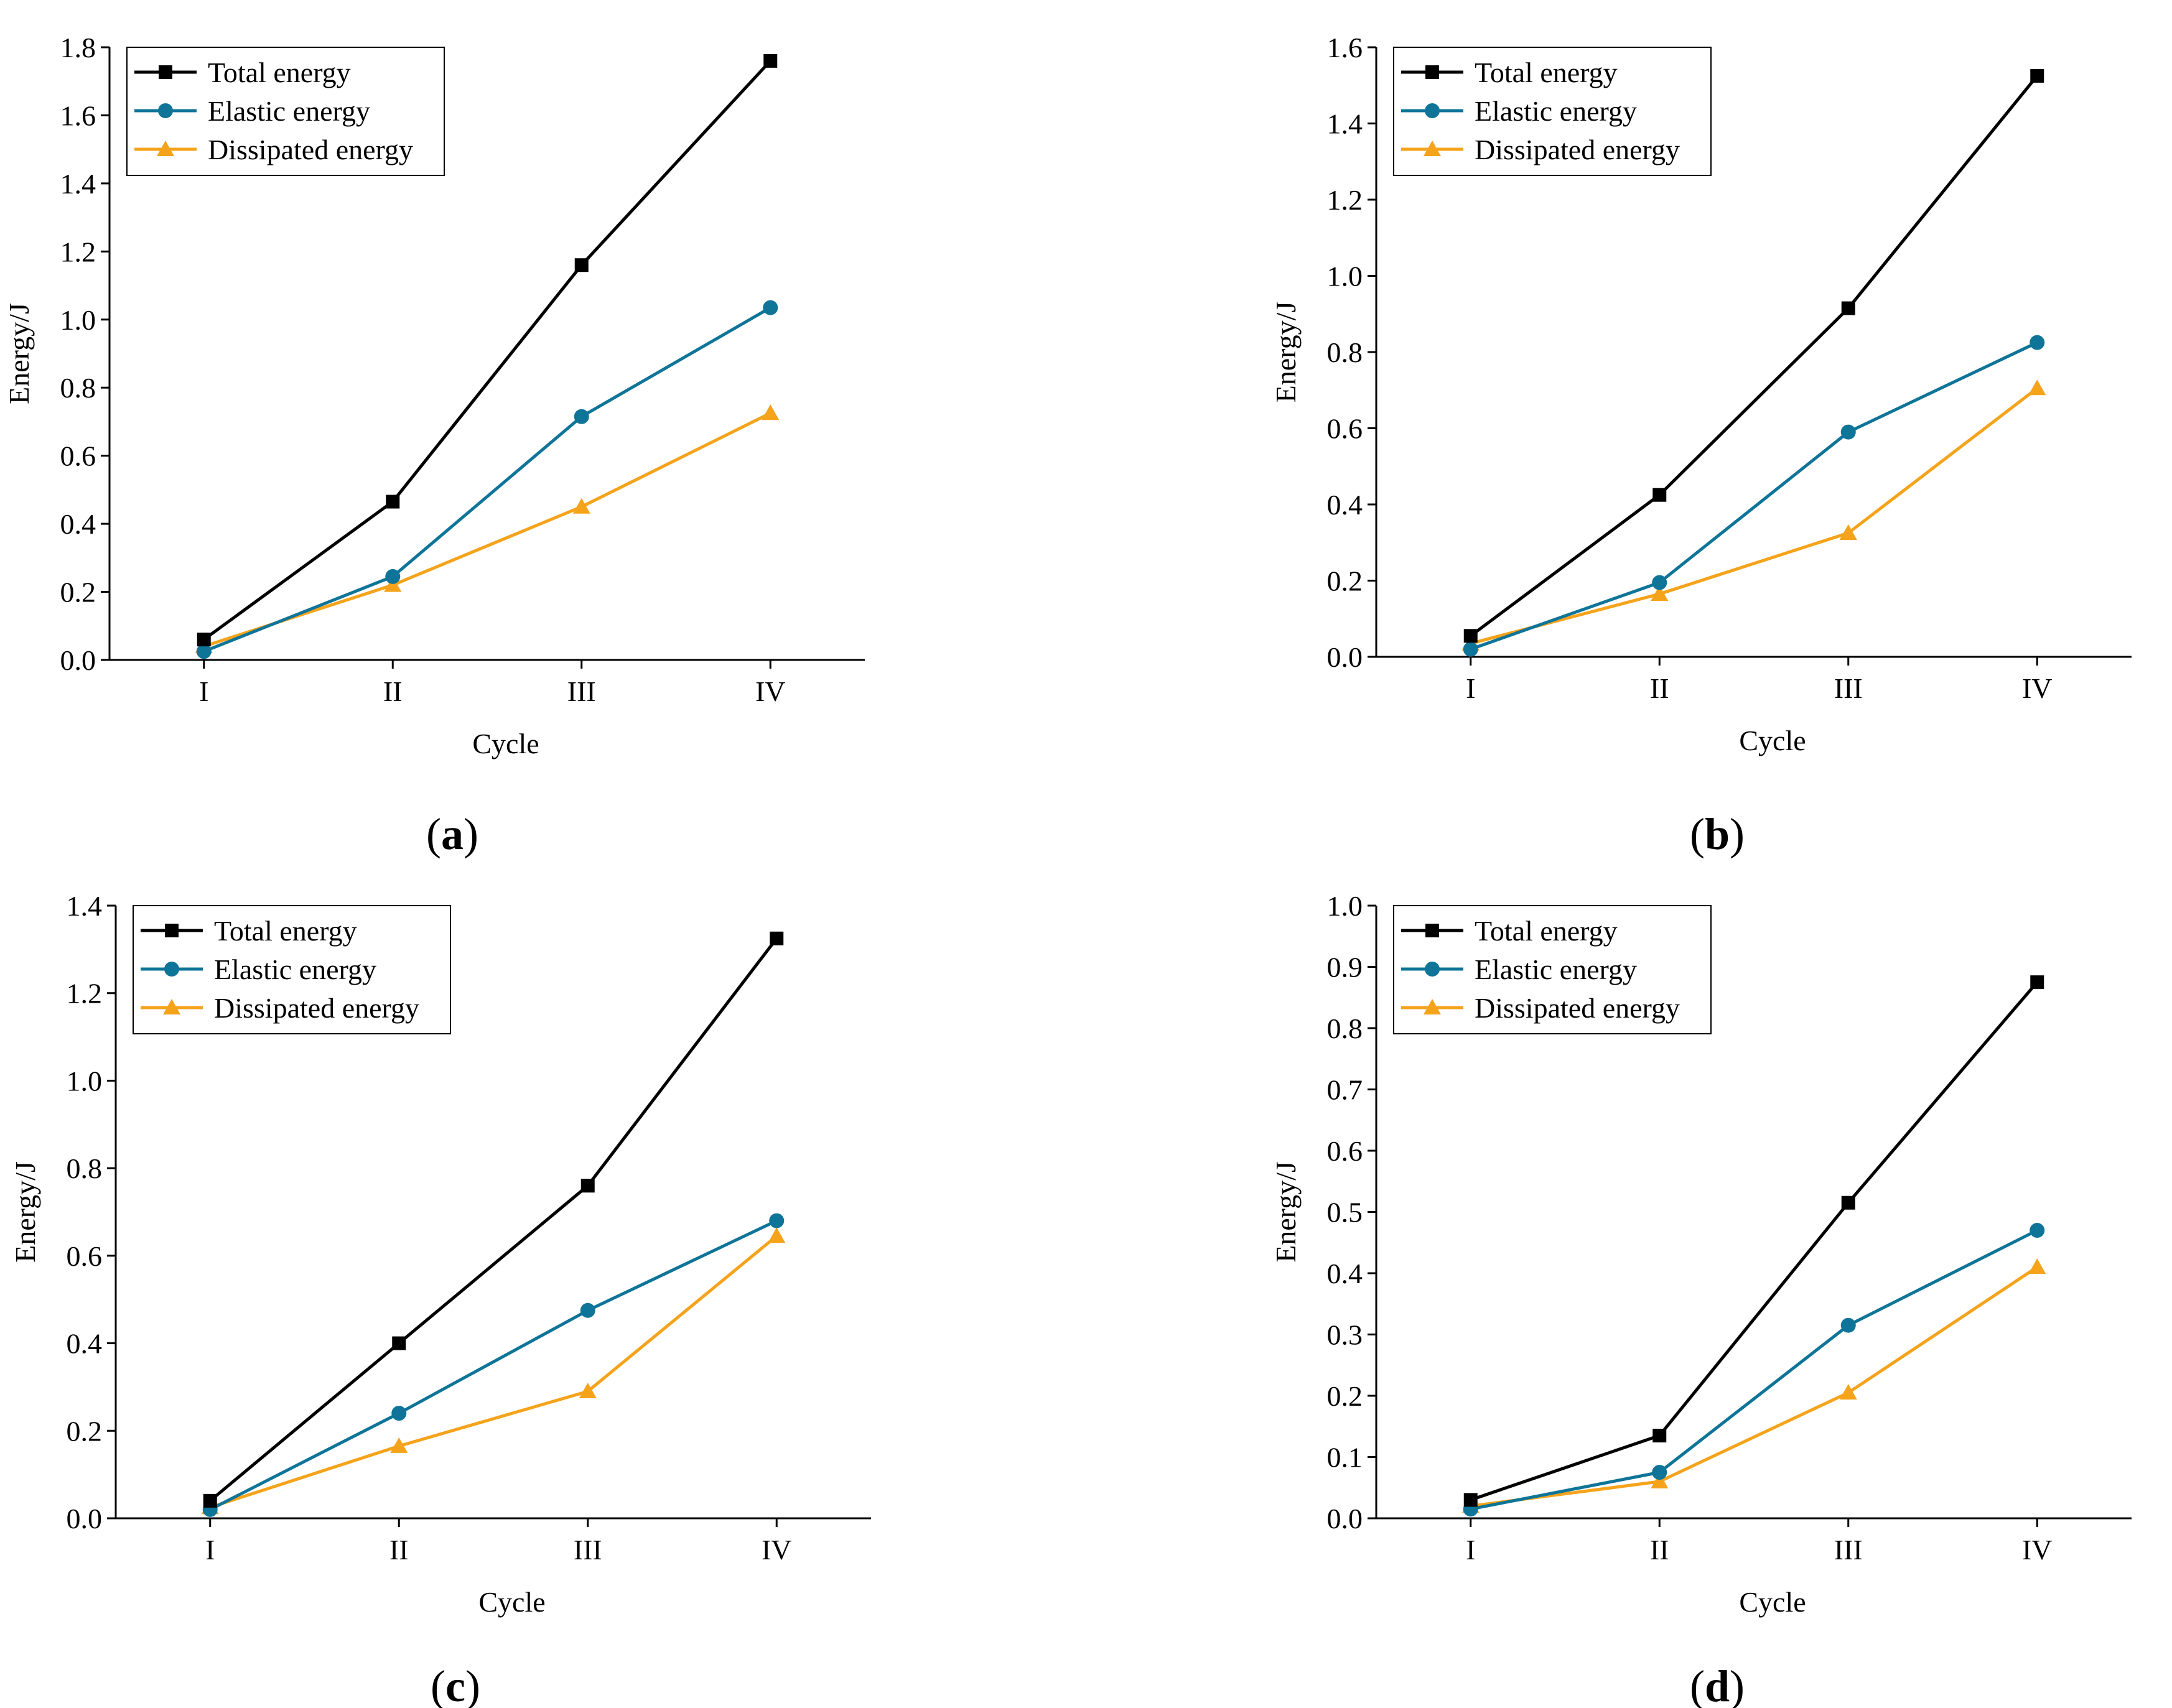 This screenshot has height=1708, width=2172. Describe the element at coordinates (1345, 276) in the screenshot. I see `panel-b-y-tick-label: 1.0` at that location.